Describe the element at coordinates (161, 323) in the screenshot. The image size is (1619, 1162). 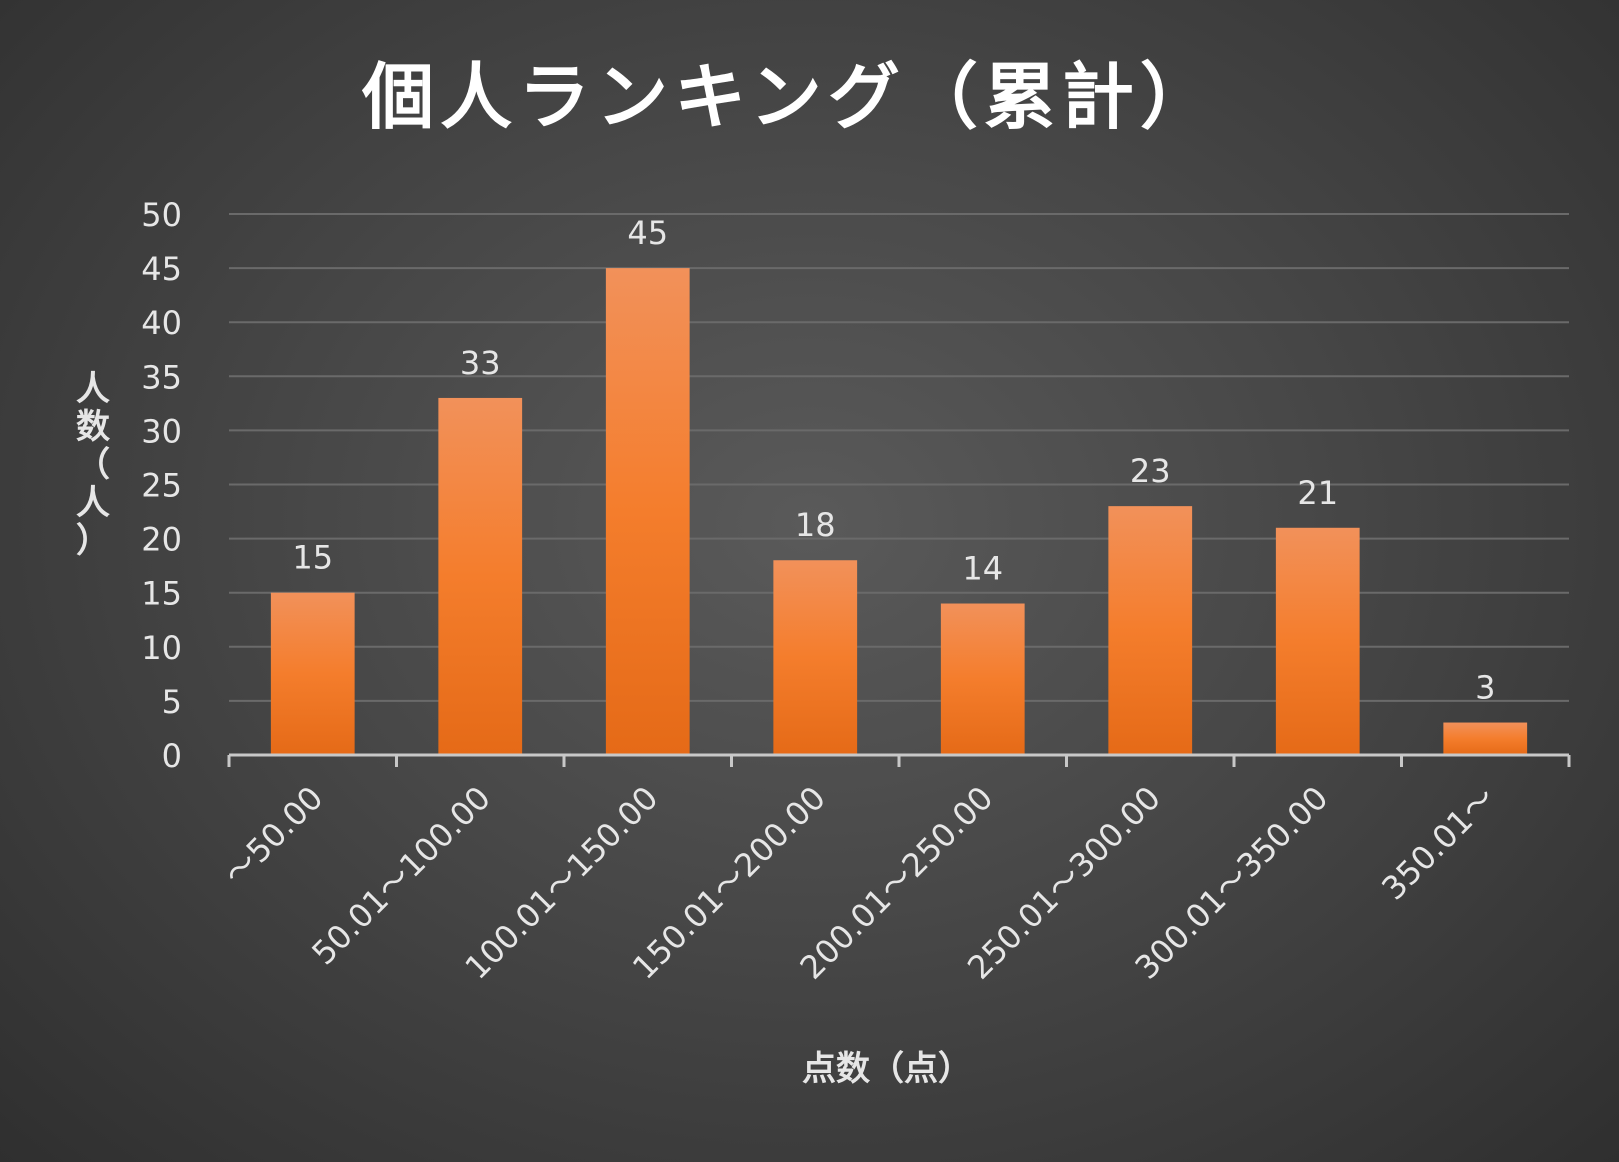
I see `y-tick-label: 40` at that location.